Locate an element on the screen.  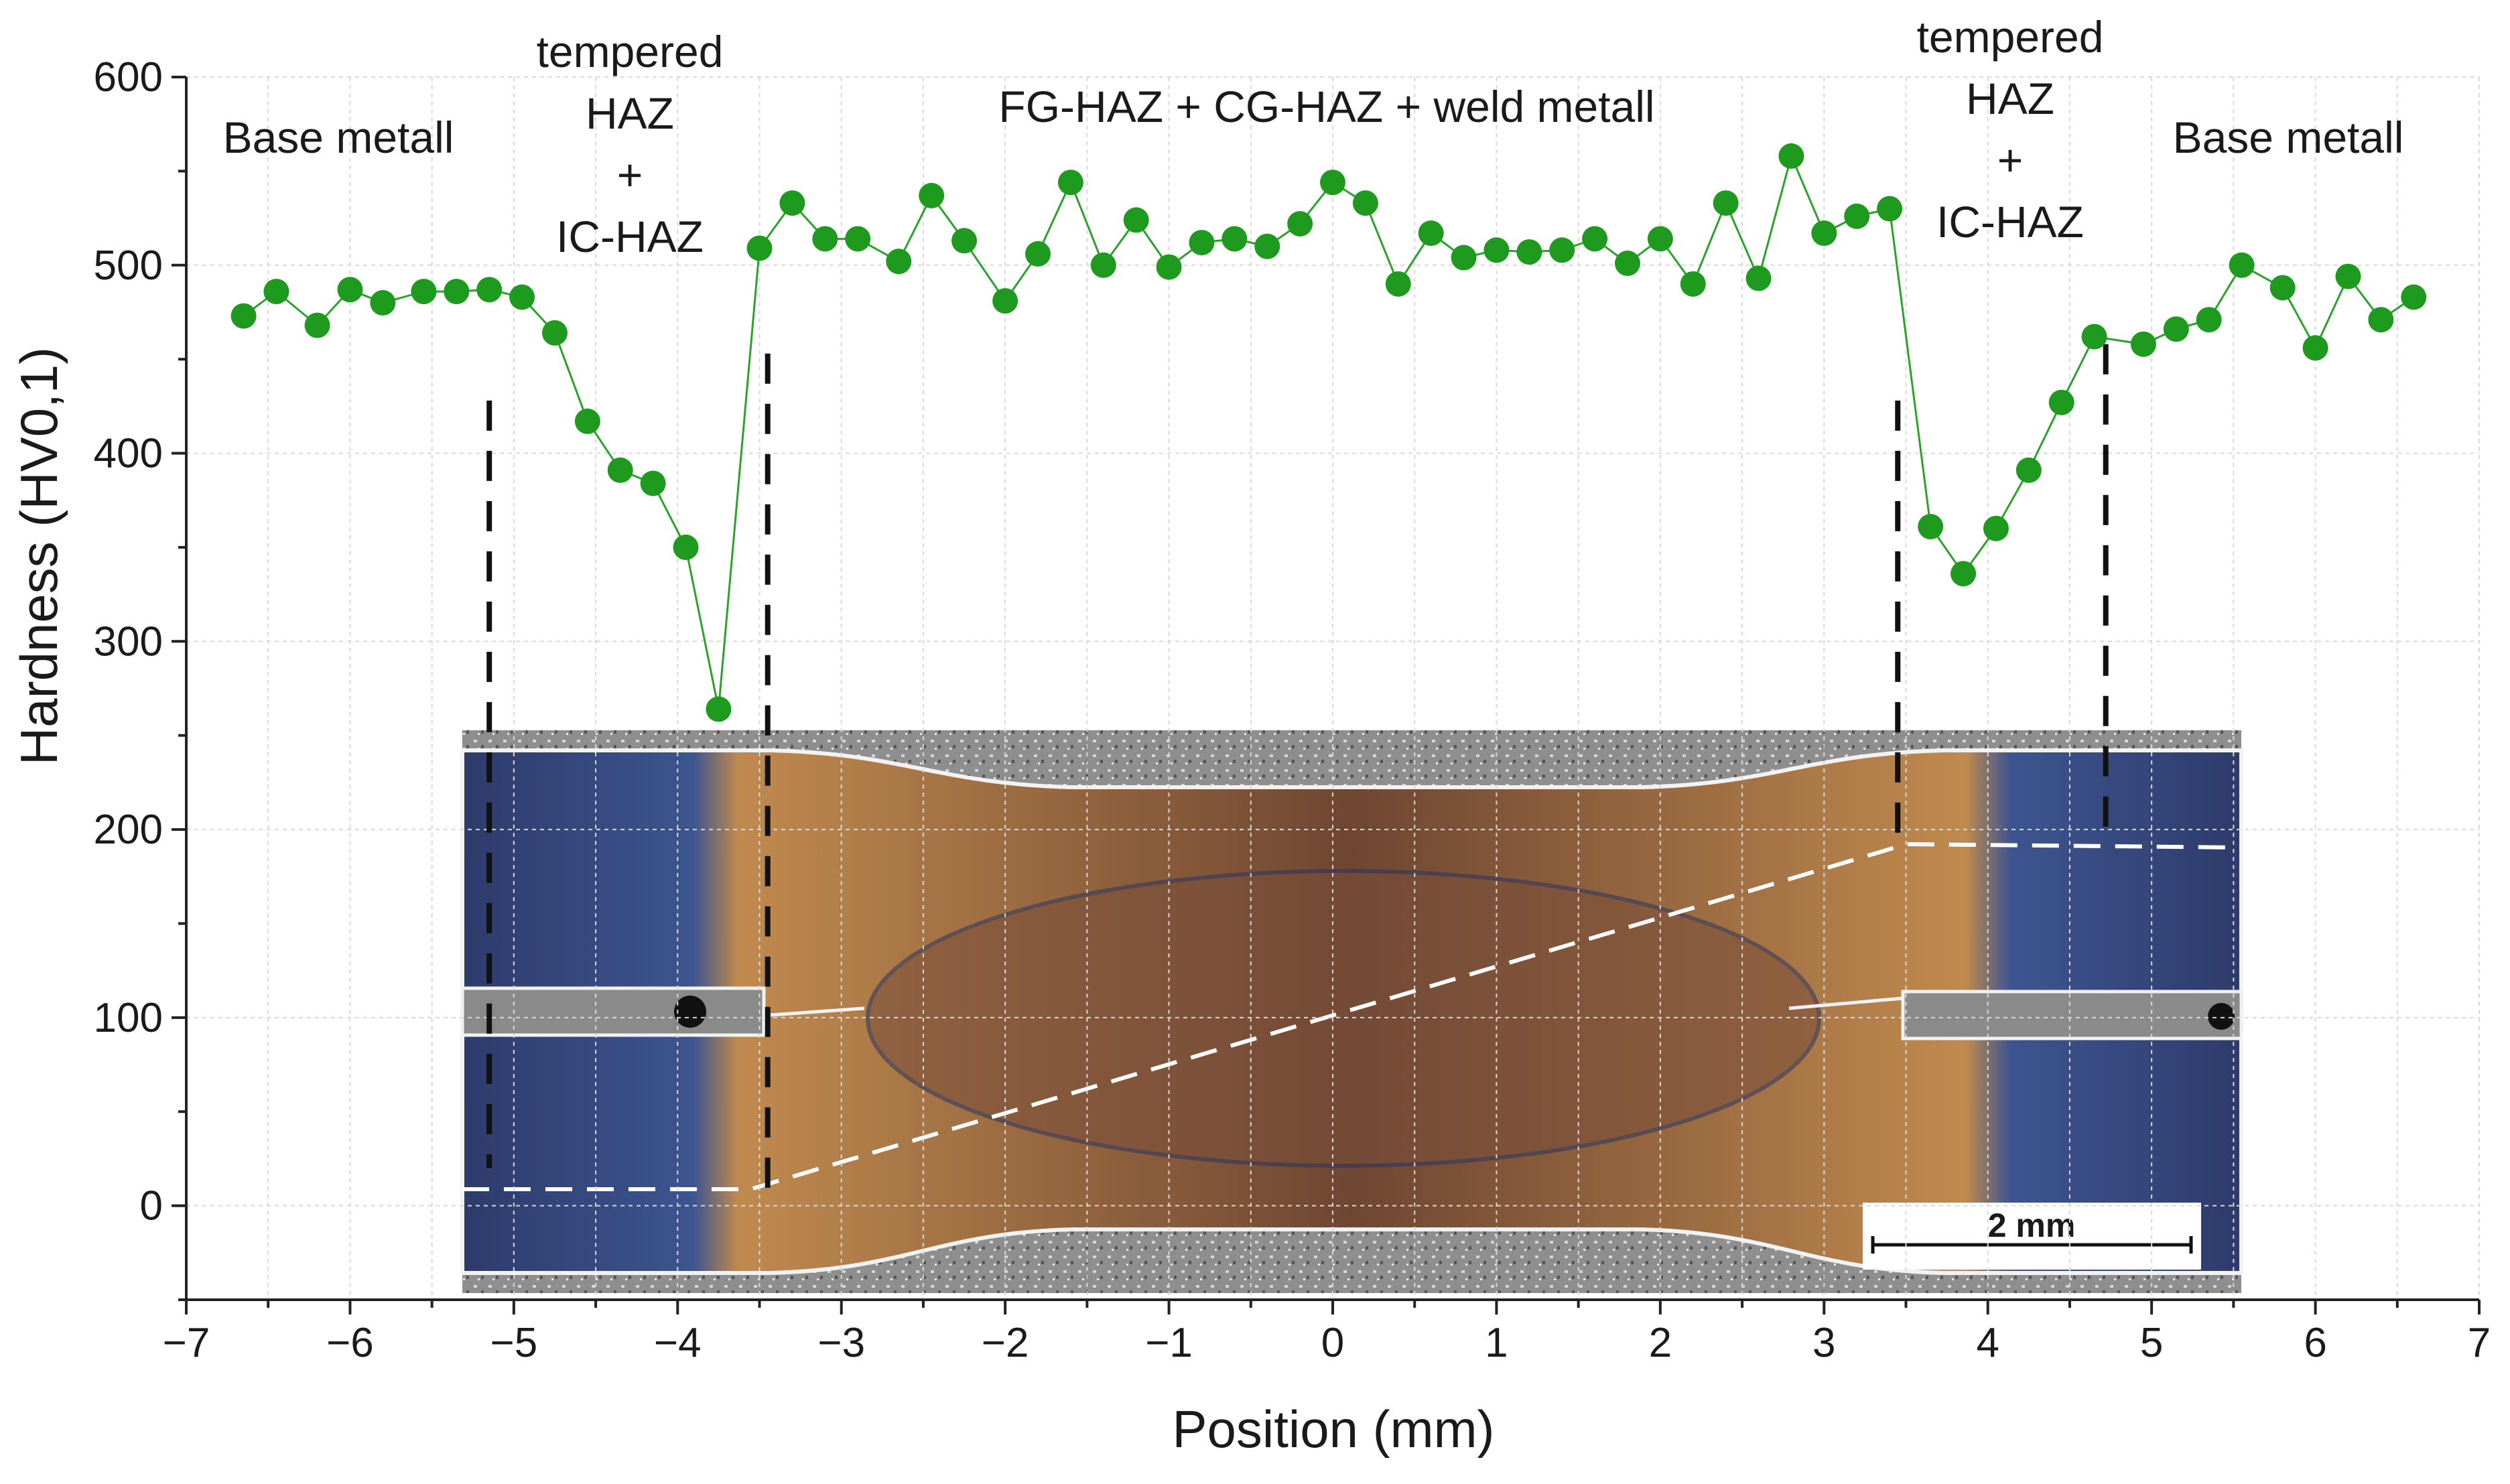
right-slot is located at coordinates (2072, 1015).